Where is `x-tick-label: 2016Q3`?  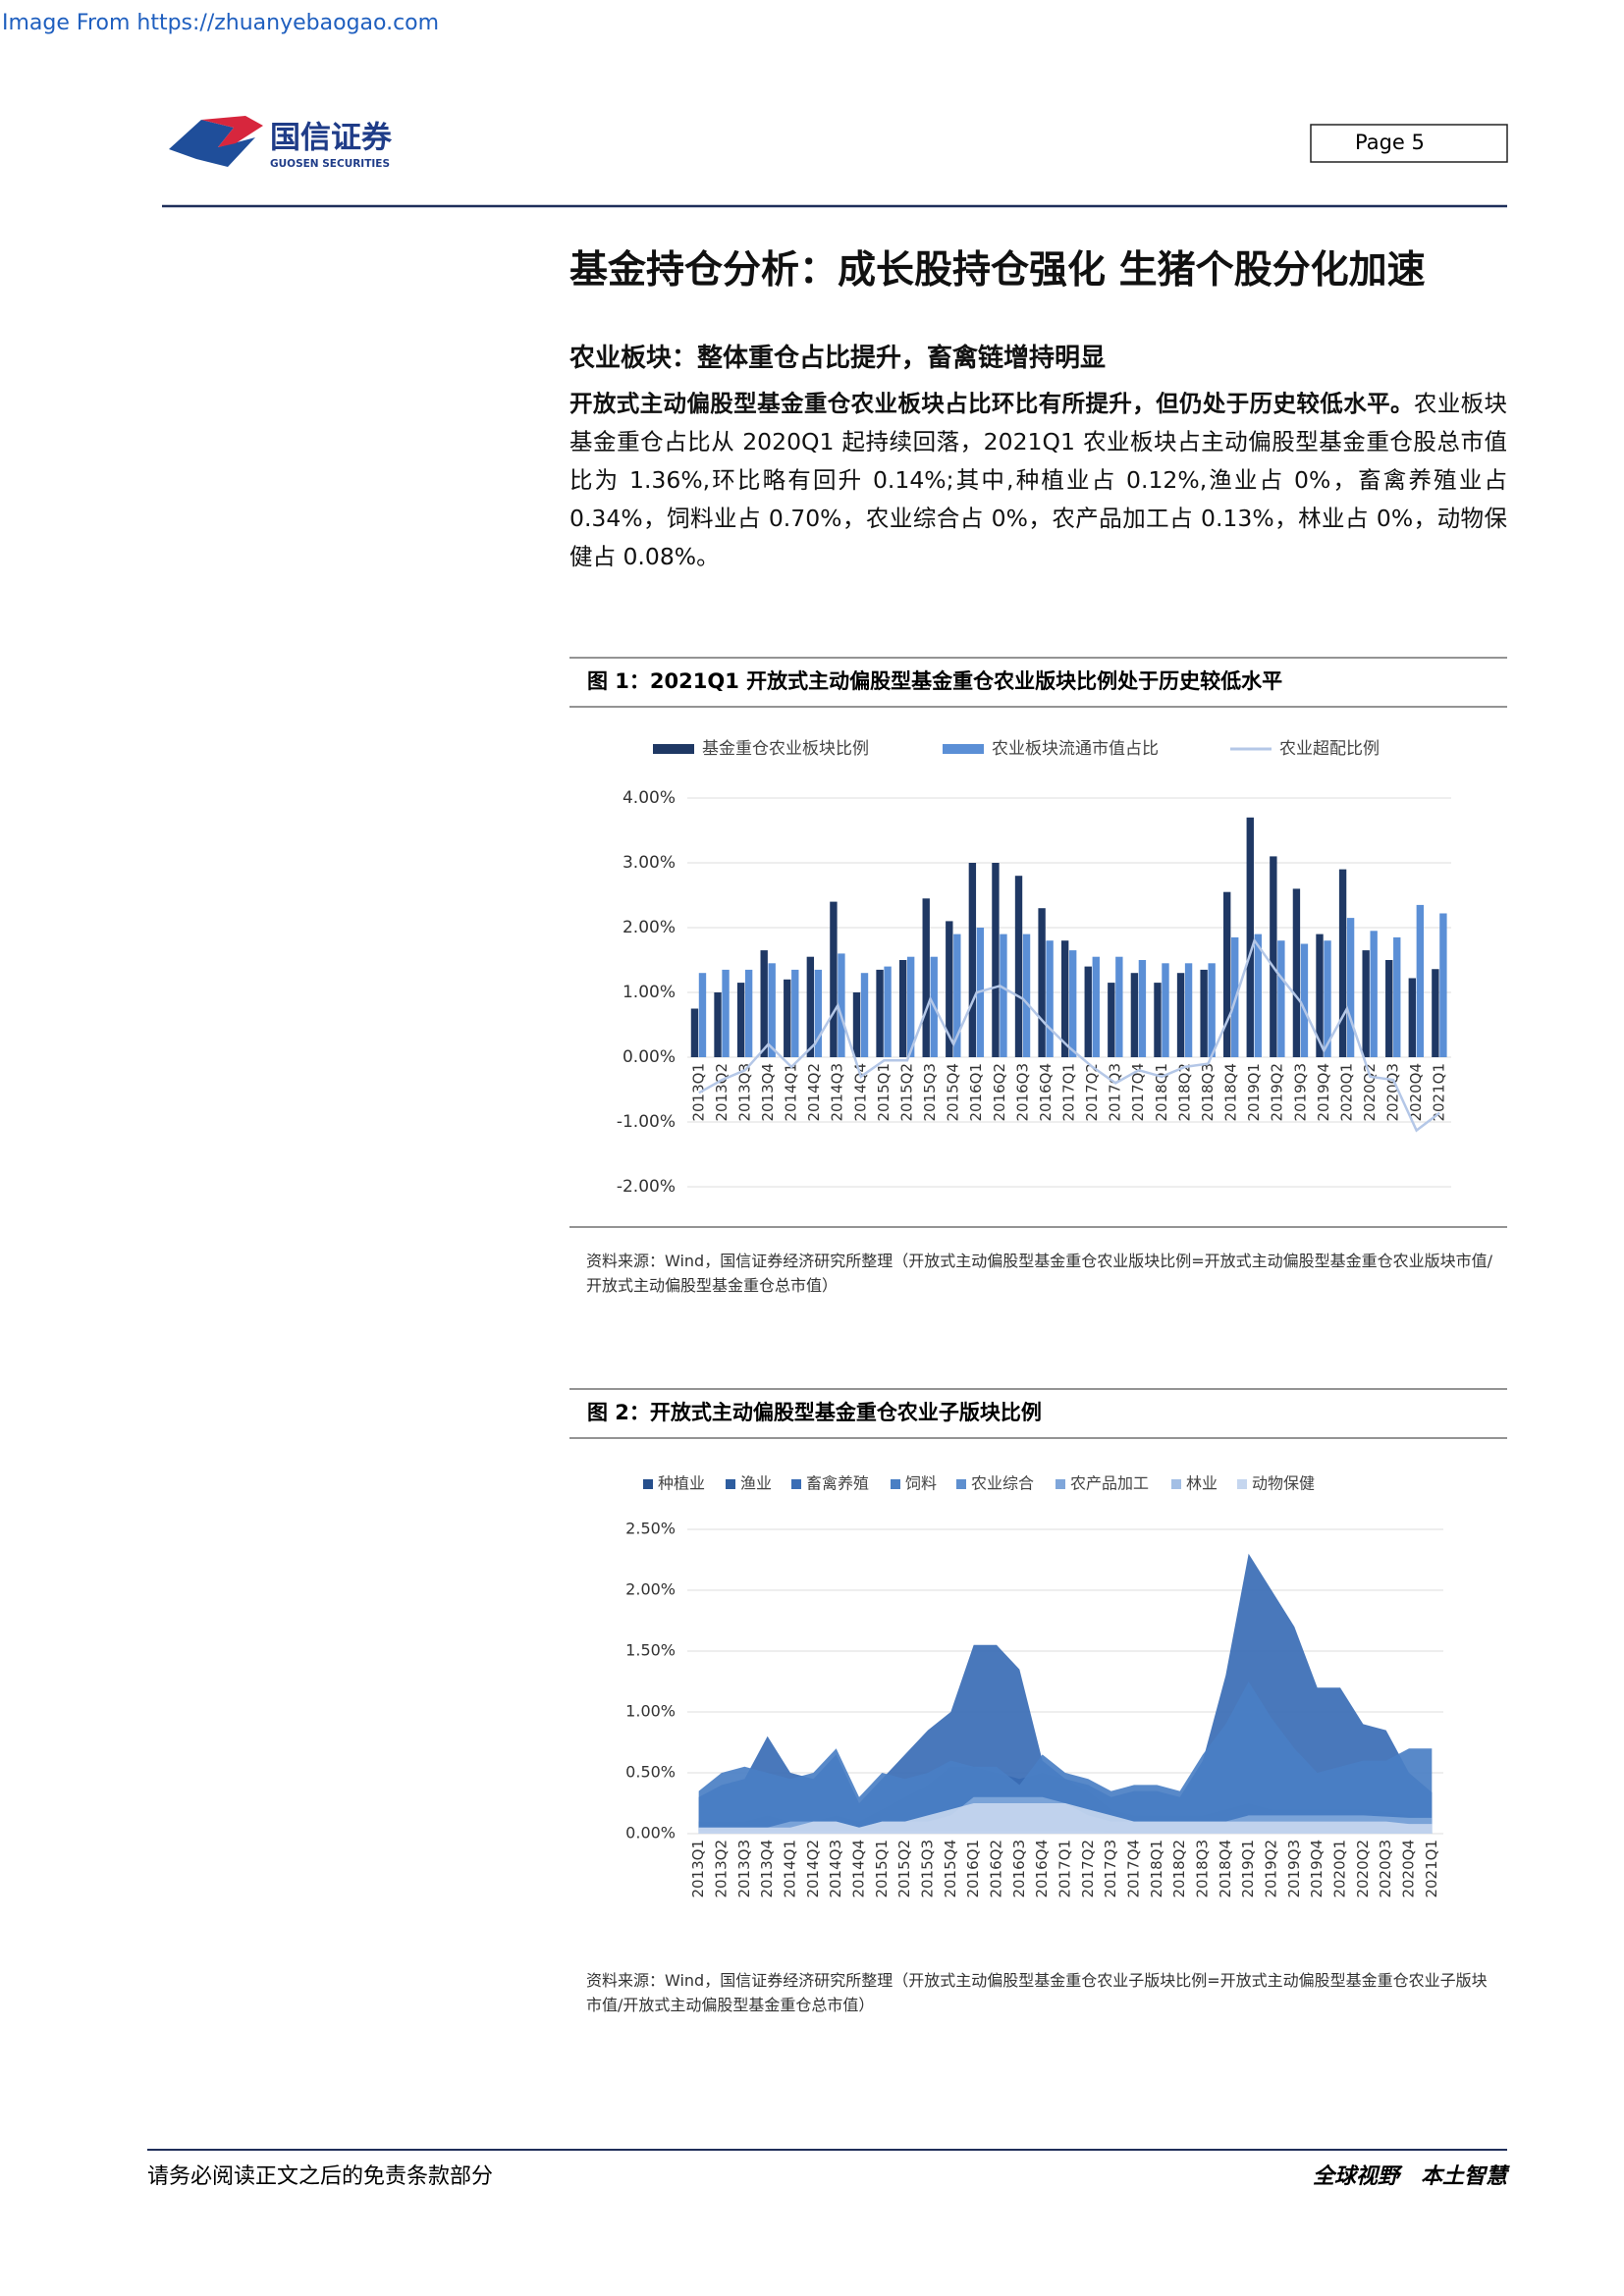
x-tick-label: 2016Q3 is located at coordinates (1019, 1869).